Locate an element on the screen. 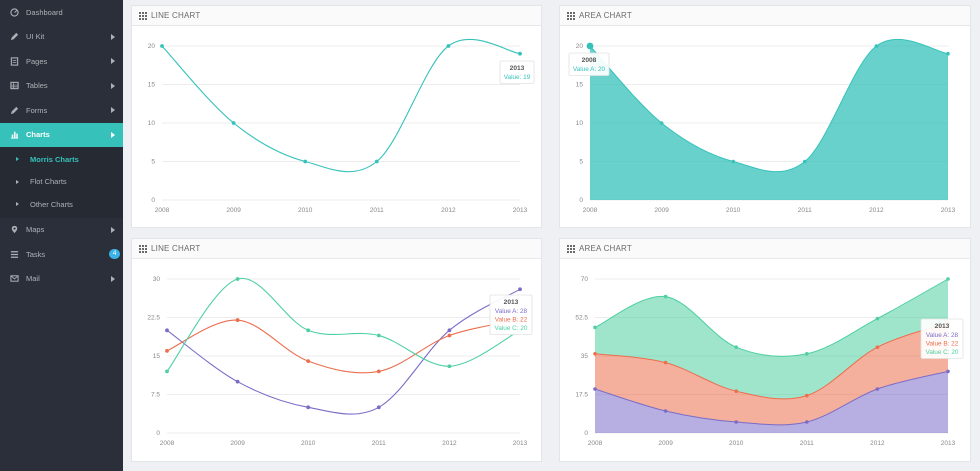  sidebar-item-tables: Tables is located at coordinates (61, 86).